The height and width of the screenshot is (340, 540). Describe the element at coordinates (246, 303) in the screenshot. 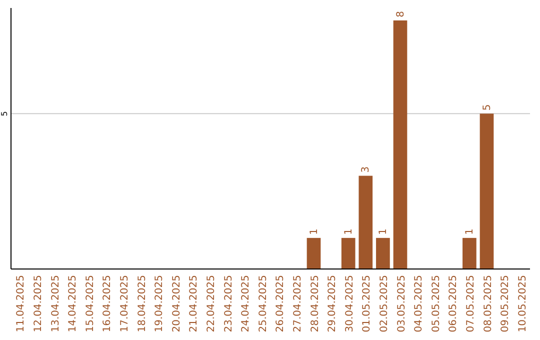

I see `x-tick-label: 24.04.2025` at that location.